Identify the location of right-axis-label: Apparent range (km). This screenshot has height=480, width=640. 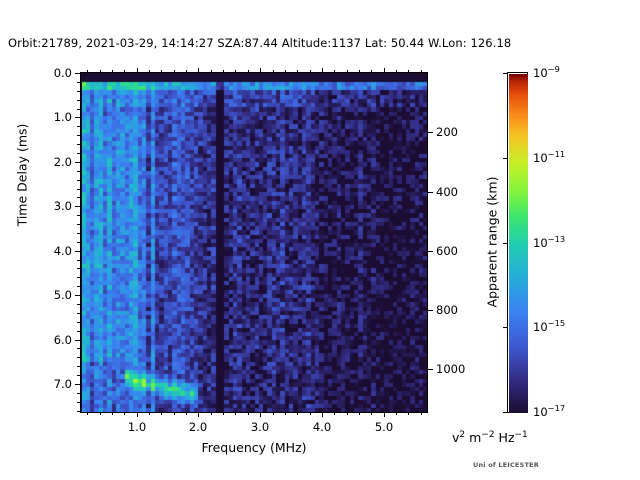
(492, 242).